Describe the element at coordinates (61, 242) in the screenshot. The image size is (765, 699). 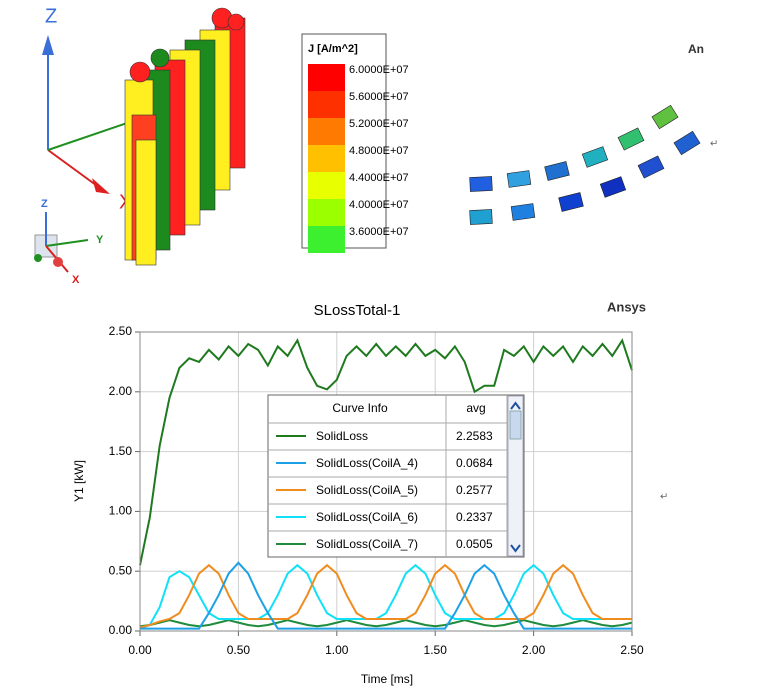
I see `mini-triad` at that location.